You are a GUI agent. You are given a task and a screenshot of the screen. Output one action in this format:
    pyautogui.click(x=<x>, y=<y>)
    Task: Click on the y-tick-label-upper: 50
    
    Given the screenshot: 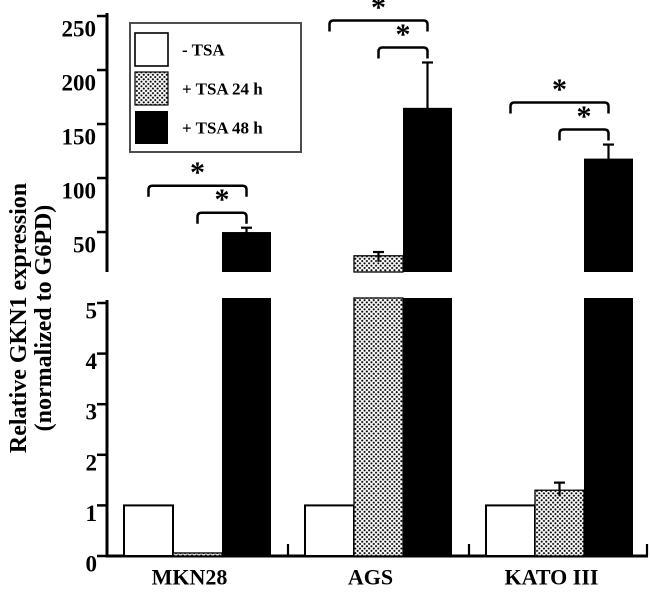 What is the action you would take?
    pyautogui.click(x=84, y=245)
    